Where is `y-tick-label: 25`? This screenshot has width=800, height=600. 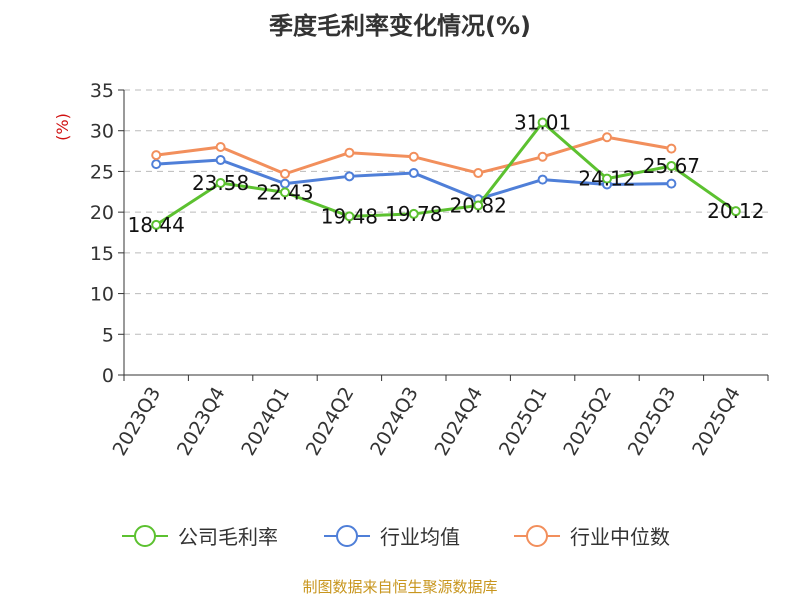
y-tick-label: 25 is located at coordinates (102, 172).